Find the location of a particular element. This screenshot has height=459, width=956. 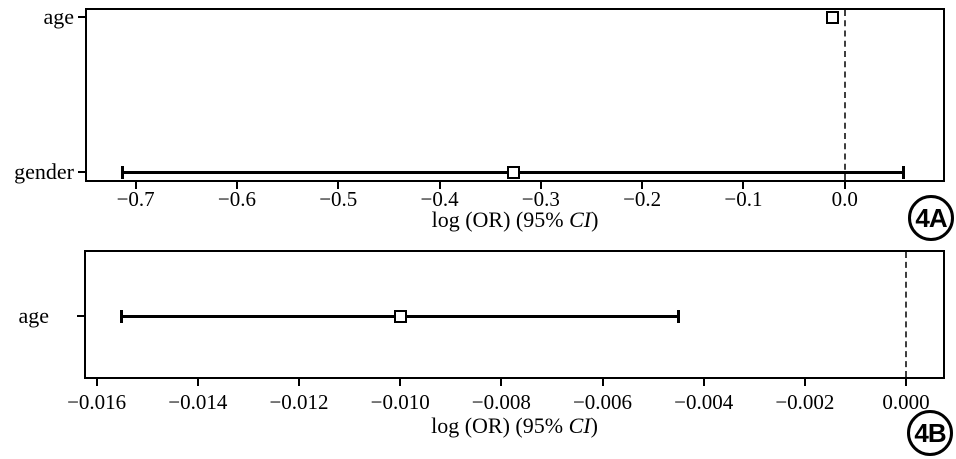

panel-4a-x-axis-title: log (OR) (95% CI) is located at coordinates (515, 219).